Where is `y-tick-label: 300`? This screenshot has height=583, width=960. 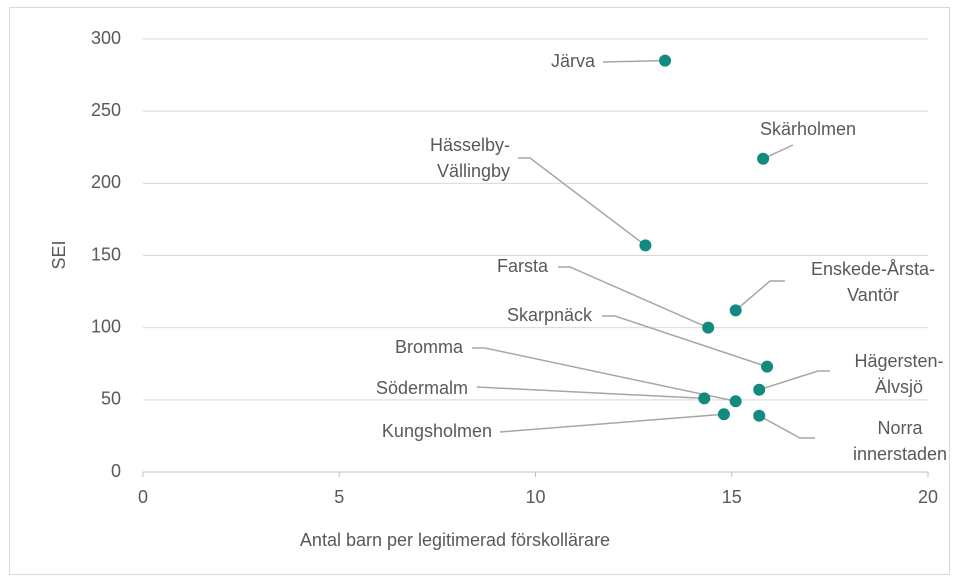 y-tick-label: 300 is located at coordinates (106, 38).